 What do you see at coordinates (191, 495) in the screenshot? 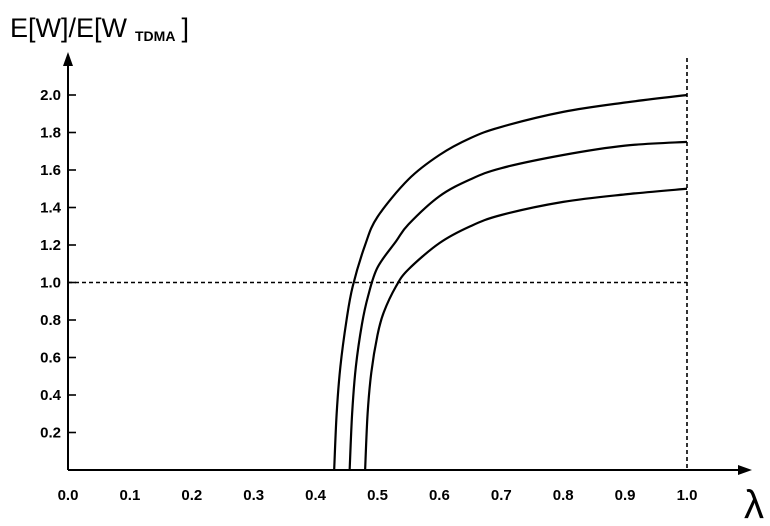
I see `x-tick-label: 0.2` at bounding box center [191, 495].